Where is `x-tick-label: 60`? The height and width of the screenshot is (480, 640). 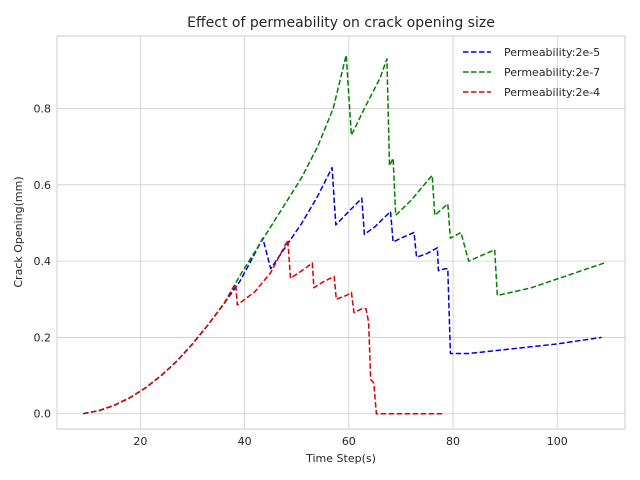
x-tick-label: 60 is located at coordinates (349, 441).